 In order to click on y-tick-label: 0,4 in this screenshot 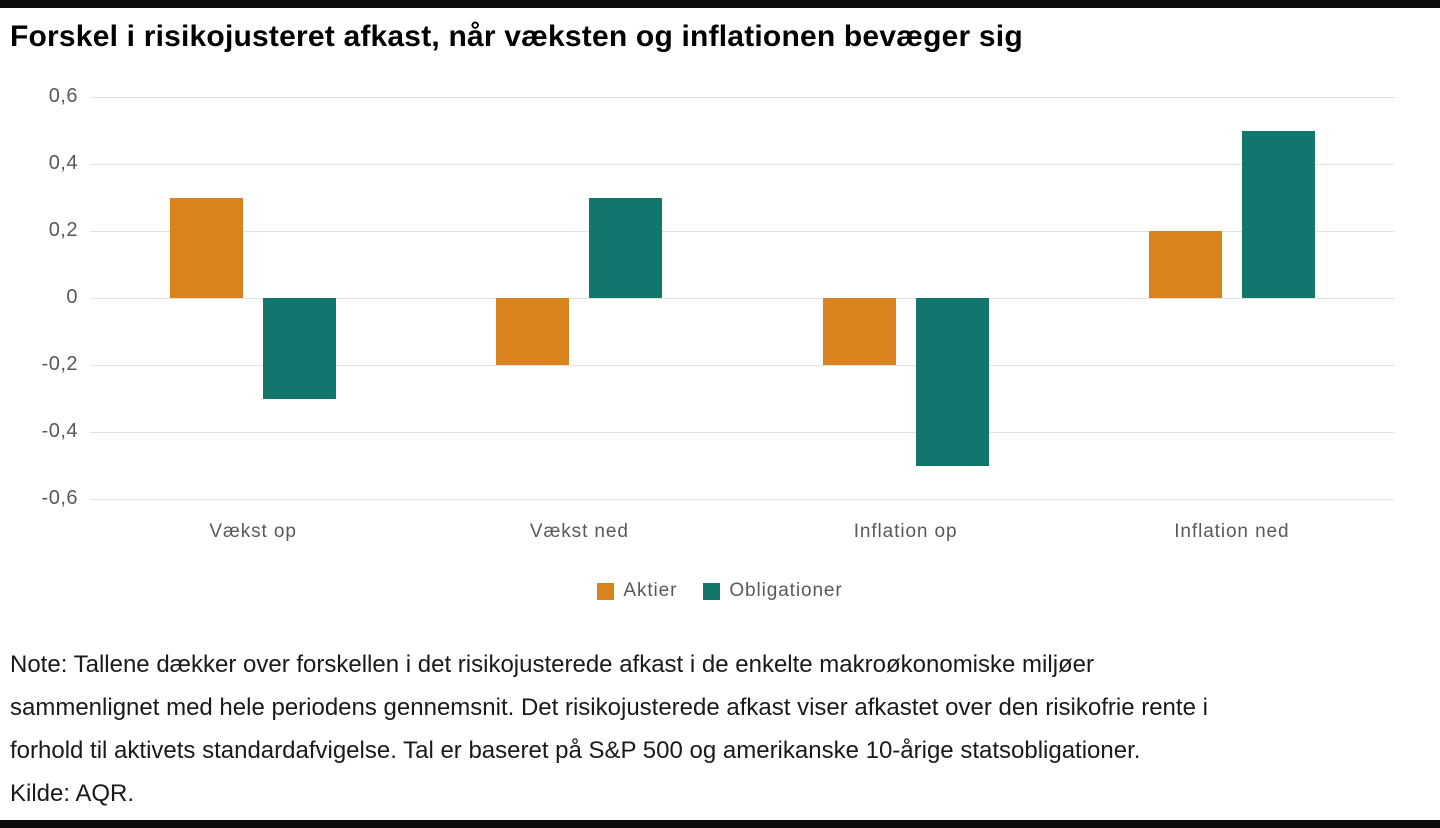, I will do `click(63, 163)`.